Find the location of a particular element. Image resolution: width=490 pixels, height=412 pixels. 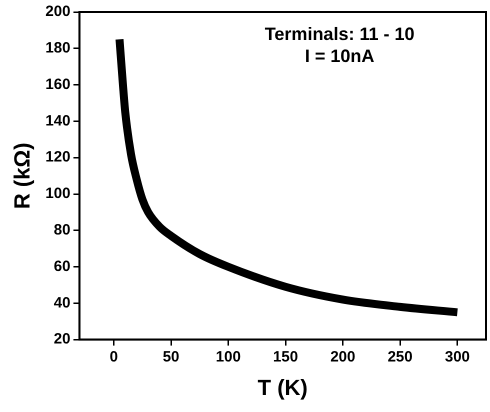

y-tick-label: 40 is located at coordinates (62, 303).